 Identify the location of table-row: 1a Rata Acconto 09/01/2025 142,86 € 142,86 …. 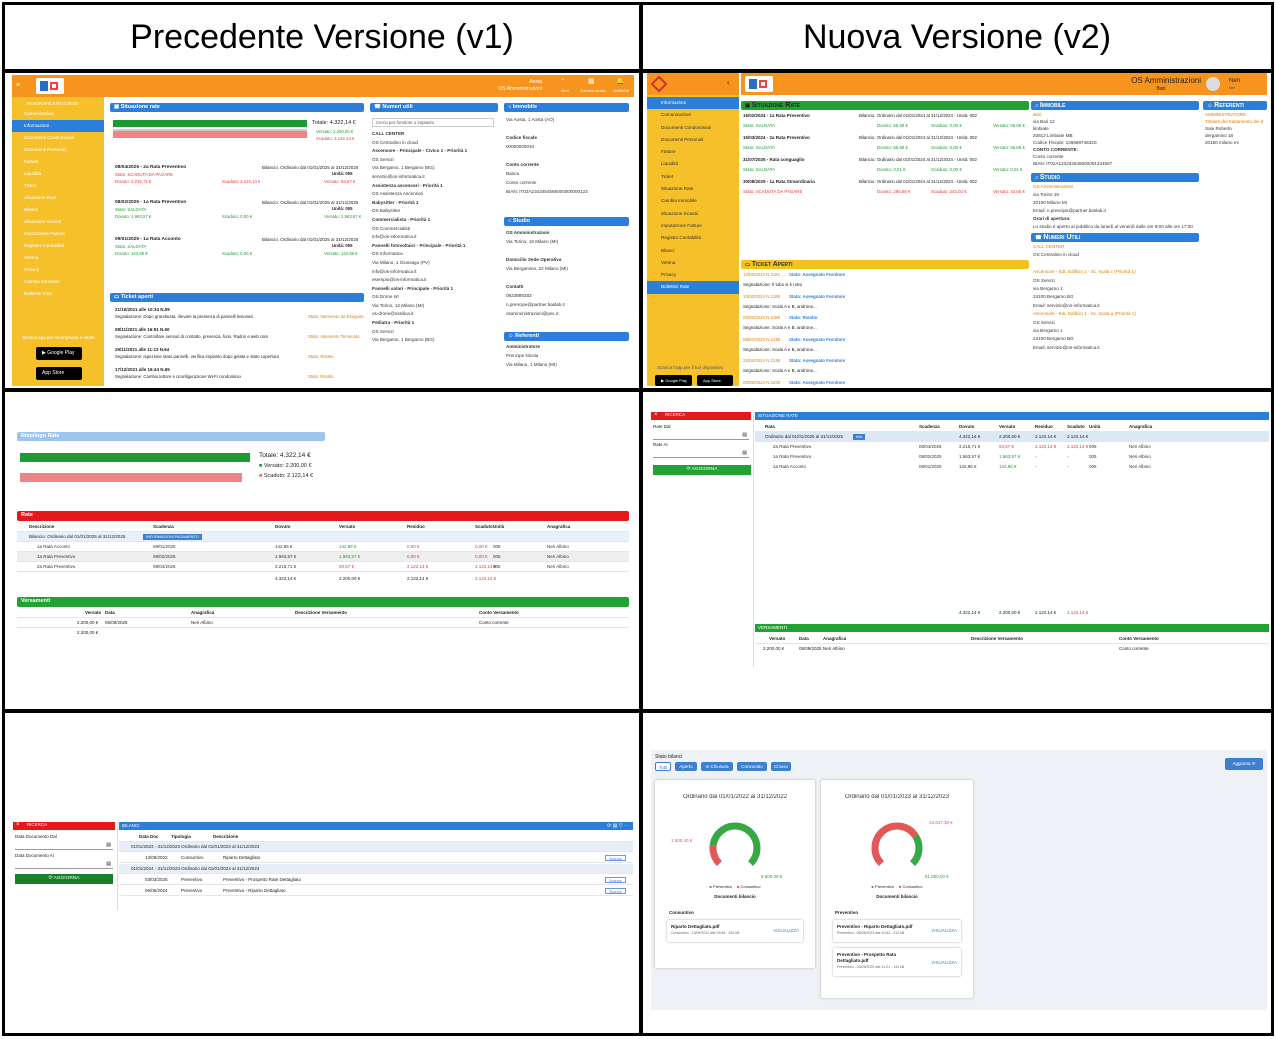
(323, 547).